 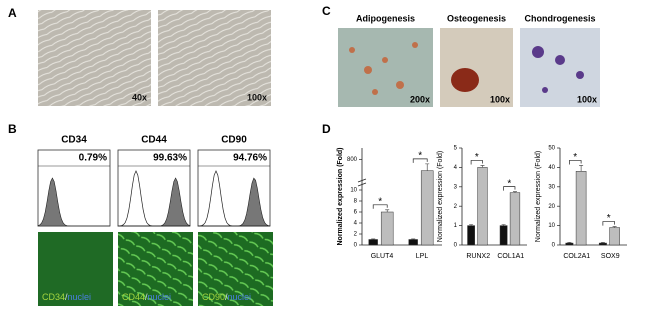 What do you see at coordinates (133, 297) in the screenshot?
I see `stain-marker: CD44` at bounding box center [133, 297].